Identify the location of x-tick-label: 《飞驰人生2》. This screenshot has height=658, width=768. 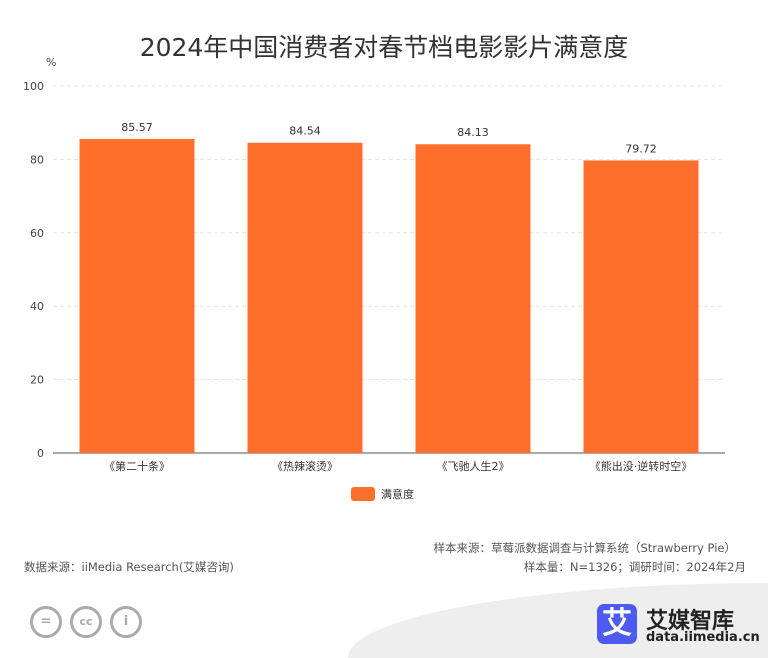
(473, 466).